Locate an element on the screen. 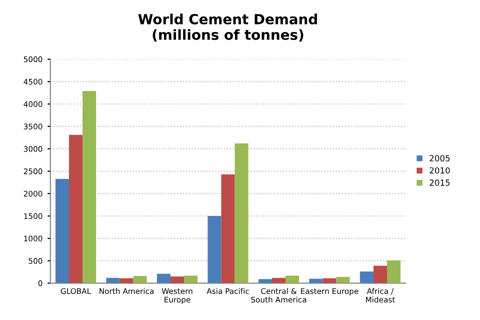  chart-title: World Cement Demand (millions of tonnes) is located at coordinates (227, 28).